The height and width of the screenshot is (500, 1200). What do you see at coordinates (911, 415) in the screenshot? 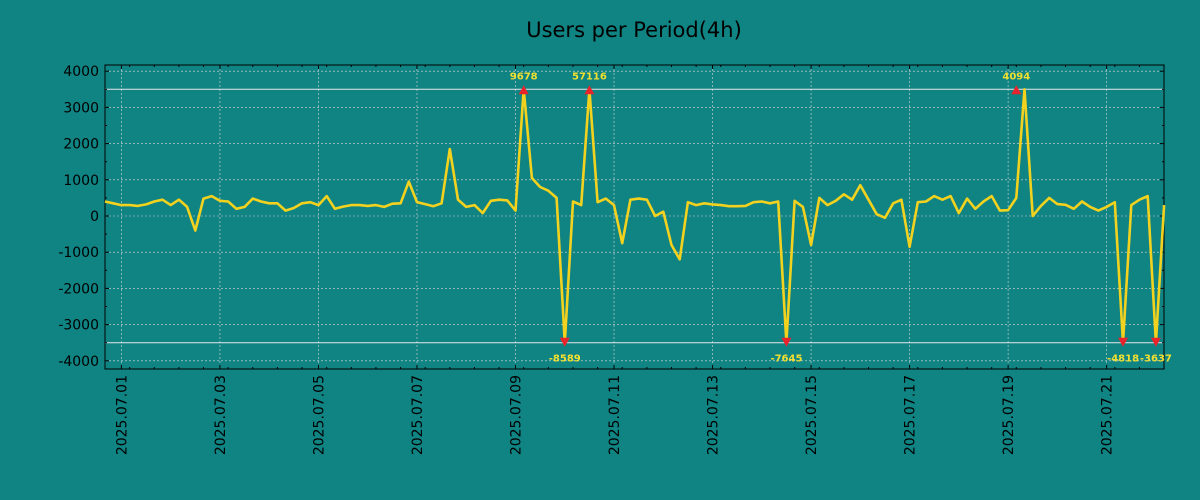
I see `x-tick-label: 2025.07.17` at bounding box center [911, 415].